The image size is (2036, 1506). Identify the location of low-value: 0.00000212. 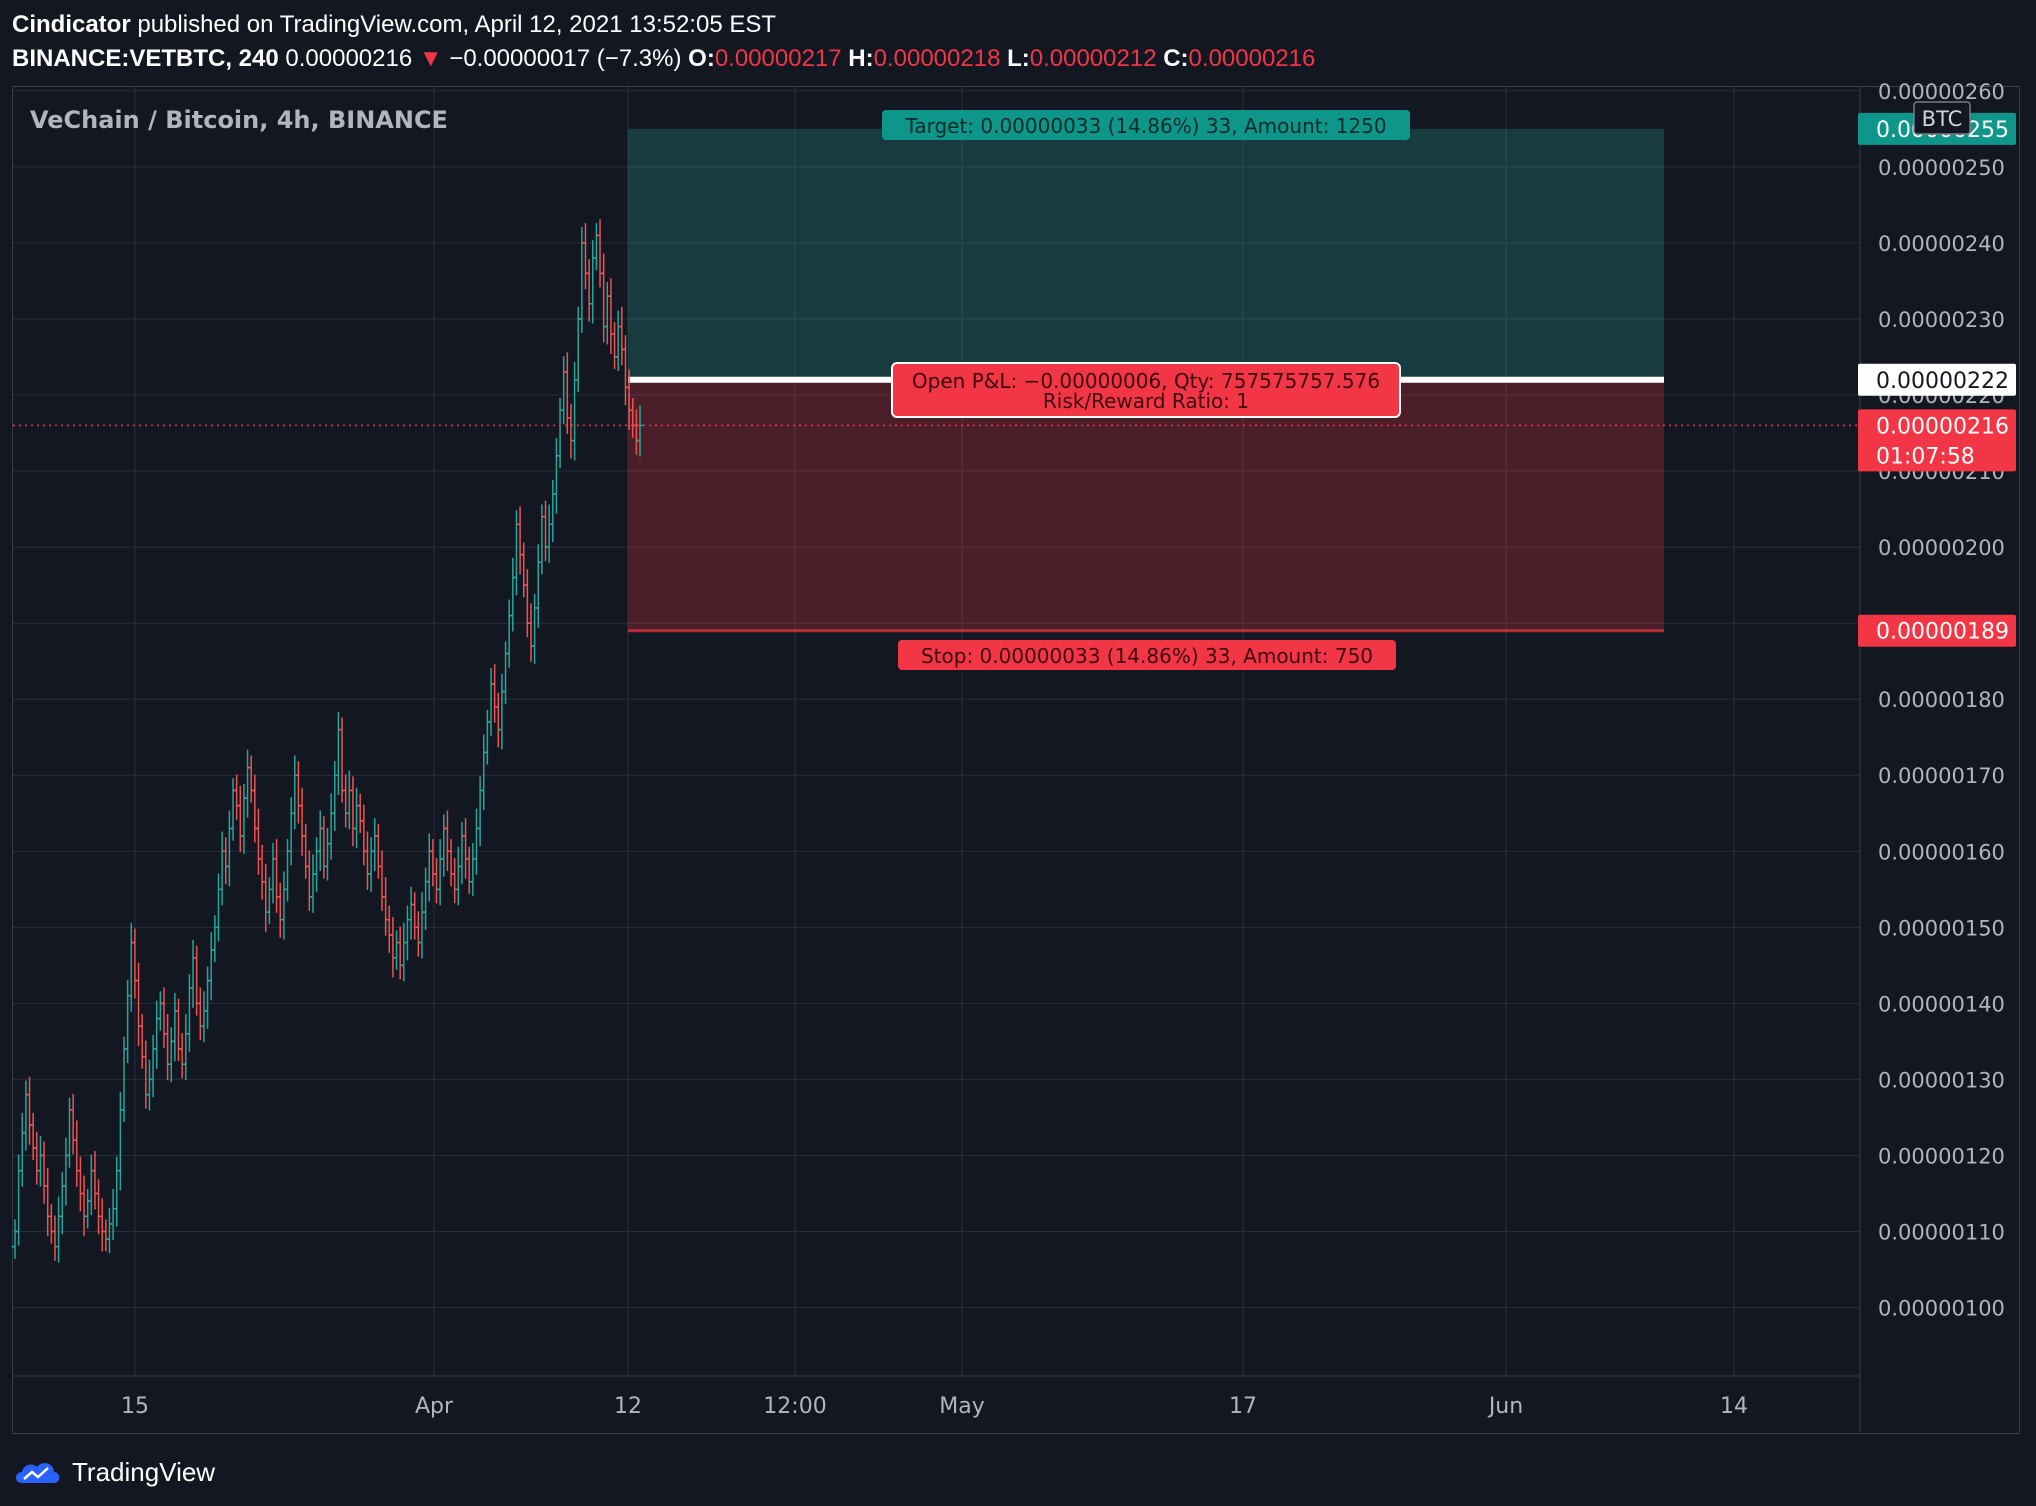
(1093, 58).